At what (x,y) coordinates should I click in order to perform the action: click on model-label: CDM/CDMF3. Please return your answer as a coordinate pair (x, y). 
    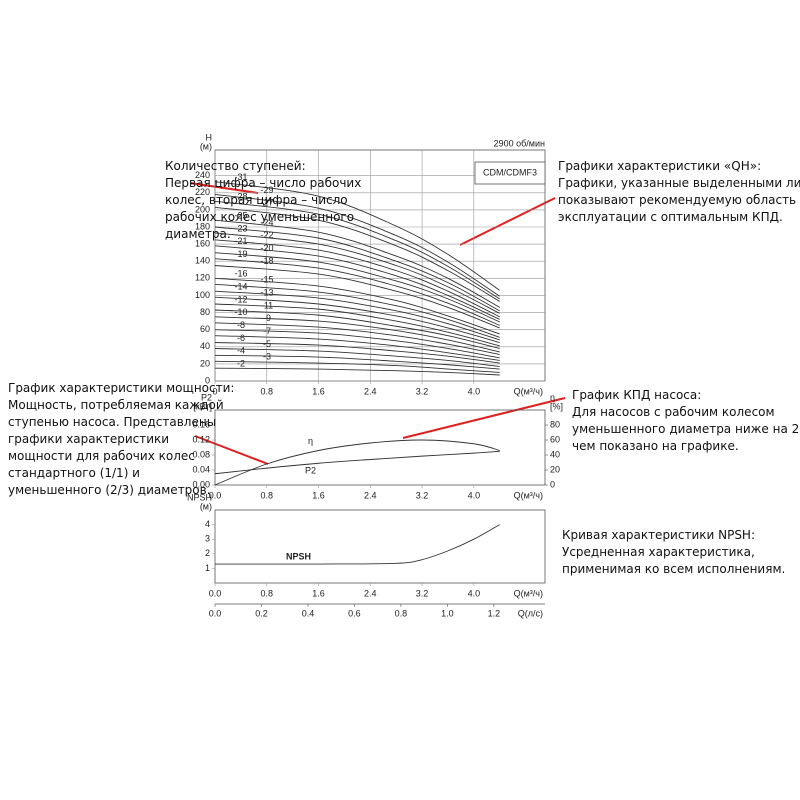
    Looking at the image, I should click on (510, 172).